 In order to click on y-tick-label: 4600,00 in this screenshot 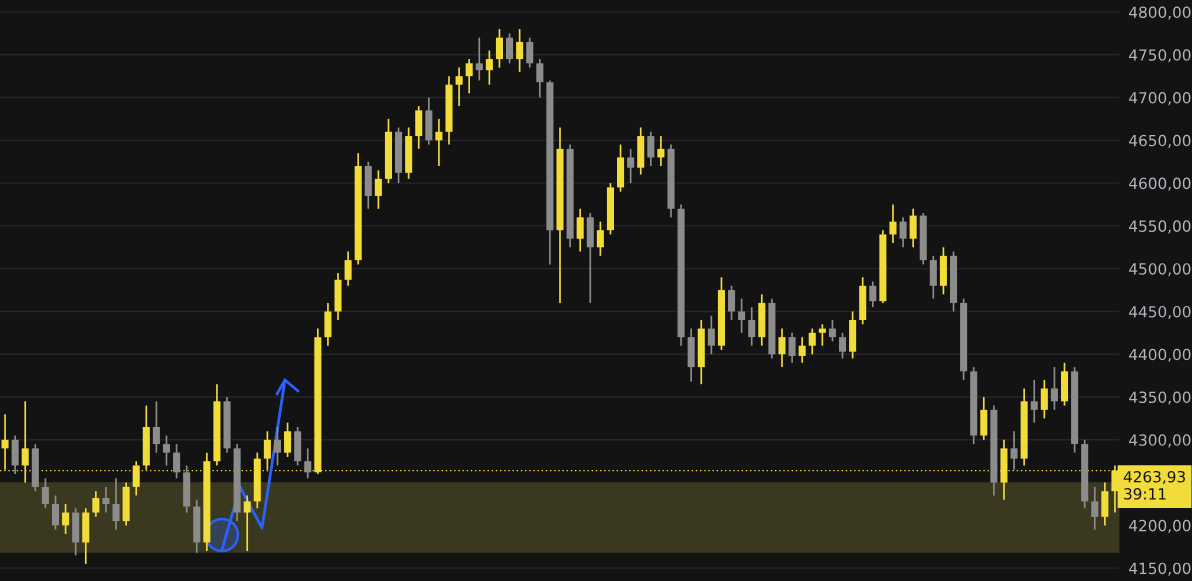, I will do `click(1160, 184)`.